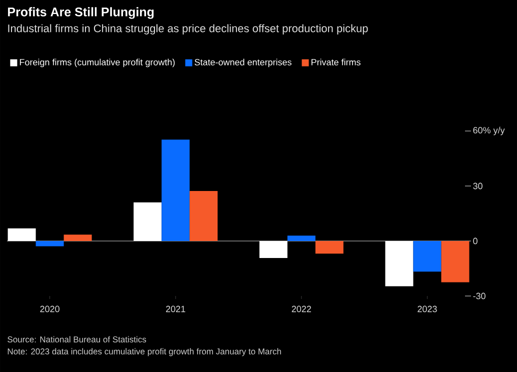  What do you see at coordinates (144, 352) in the screenshot?
I see `text: Note: 2023 data includes cumulative profit growth from January to March` at bounding box center [144, 352].